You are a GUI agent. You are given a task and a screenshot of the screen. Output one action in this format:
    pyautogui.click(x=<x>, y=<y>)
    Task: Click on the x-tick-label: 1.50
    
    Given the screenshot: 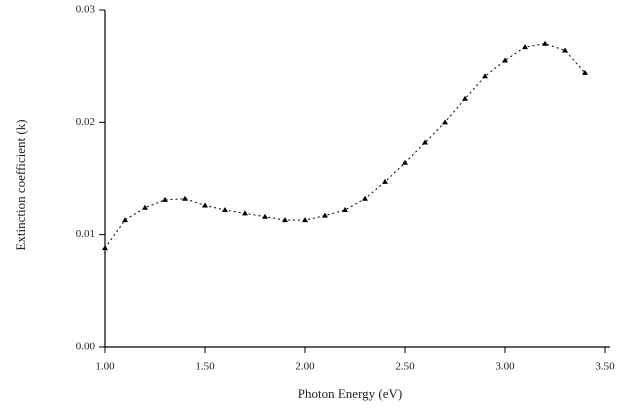 What is the action you would take?
    pyautogui.click(x=205, y=367)
    